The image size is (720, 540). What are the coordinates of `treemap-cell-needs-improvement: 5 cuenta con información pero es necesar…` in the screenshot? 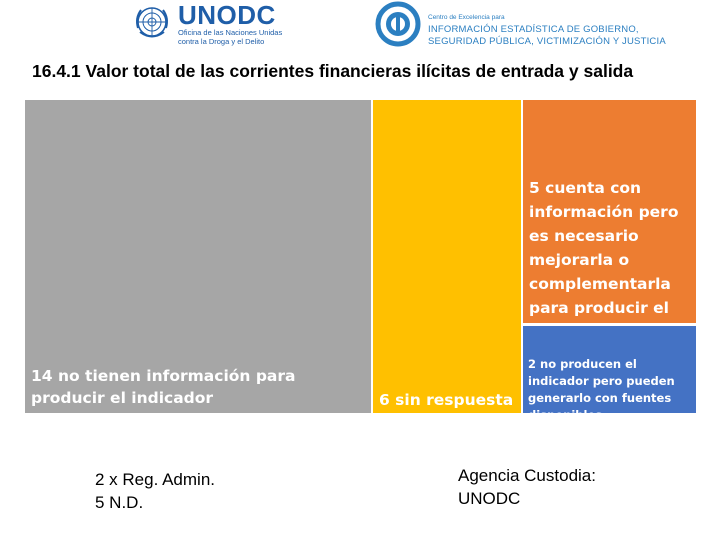 It's located at (609, 220).